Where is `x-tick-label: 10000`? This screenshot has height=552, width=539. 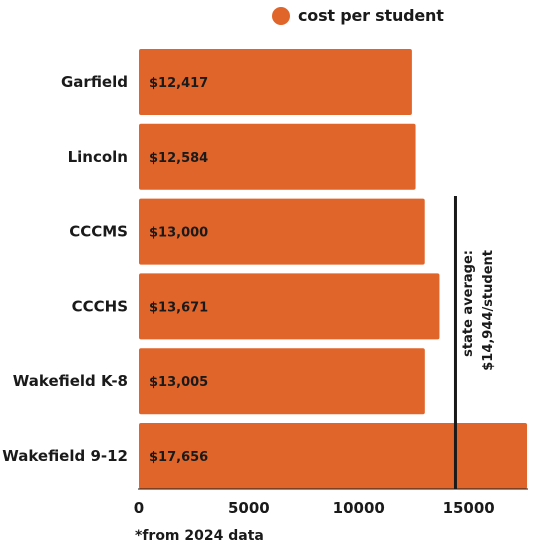 x-tick-label: 10000 is located at coordinates (359, 508).